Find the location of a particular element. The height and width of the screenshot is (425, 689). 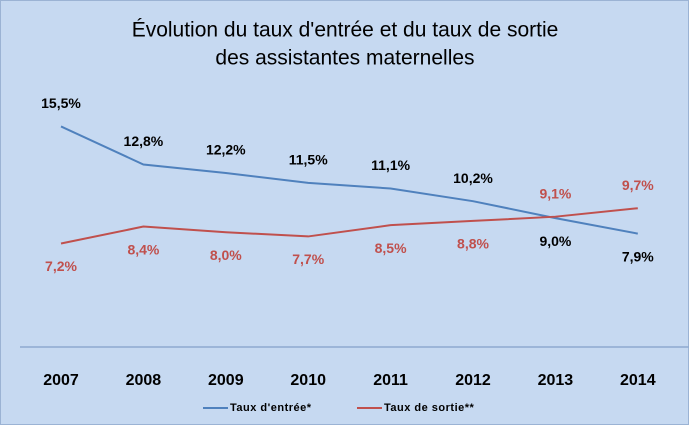

data-label: 15,5% is located at coordinates (61, 103).